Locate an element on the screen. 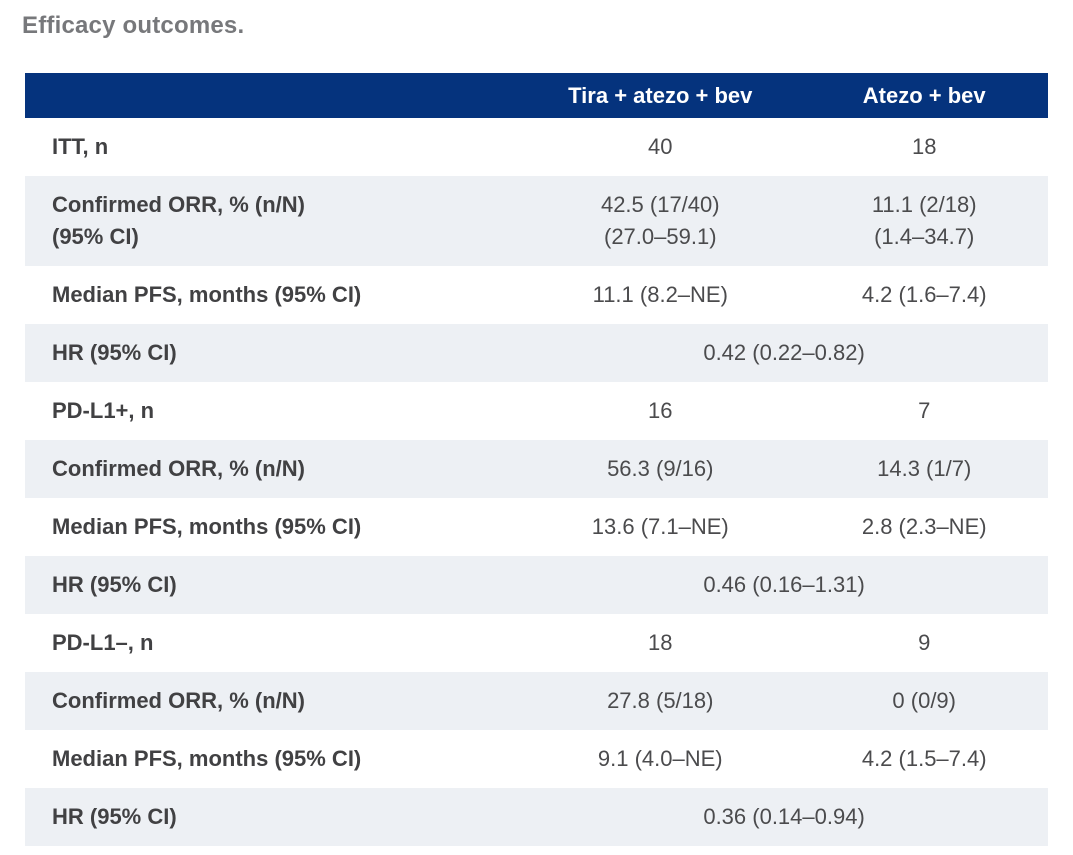 The height and width of the screenshot is (855, 1073). column-header-empty is located at coordinates (273, 95).